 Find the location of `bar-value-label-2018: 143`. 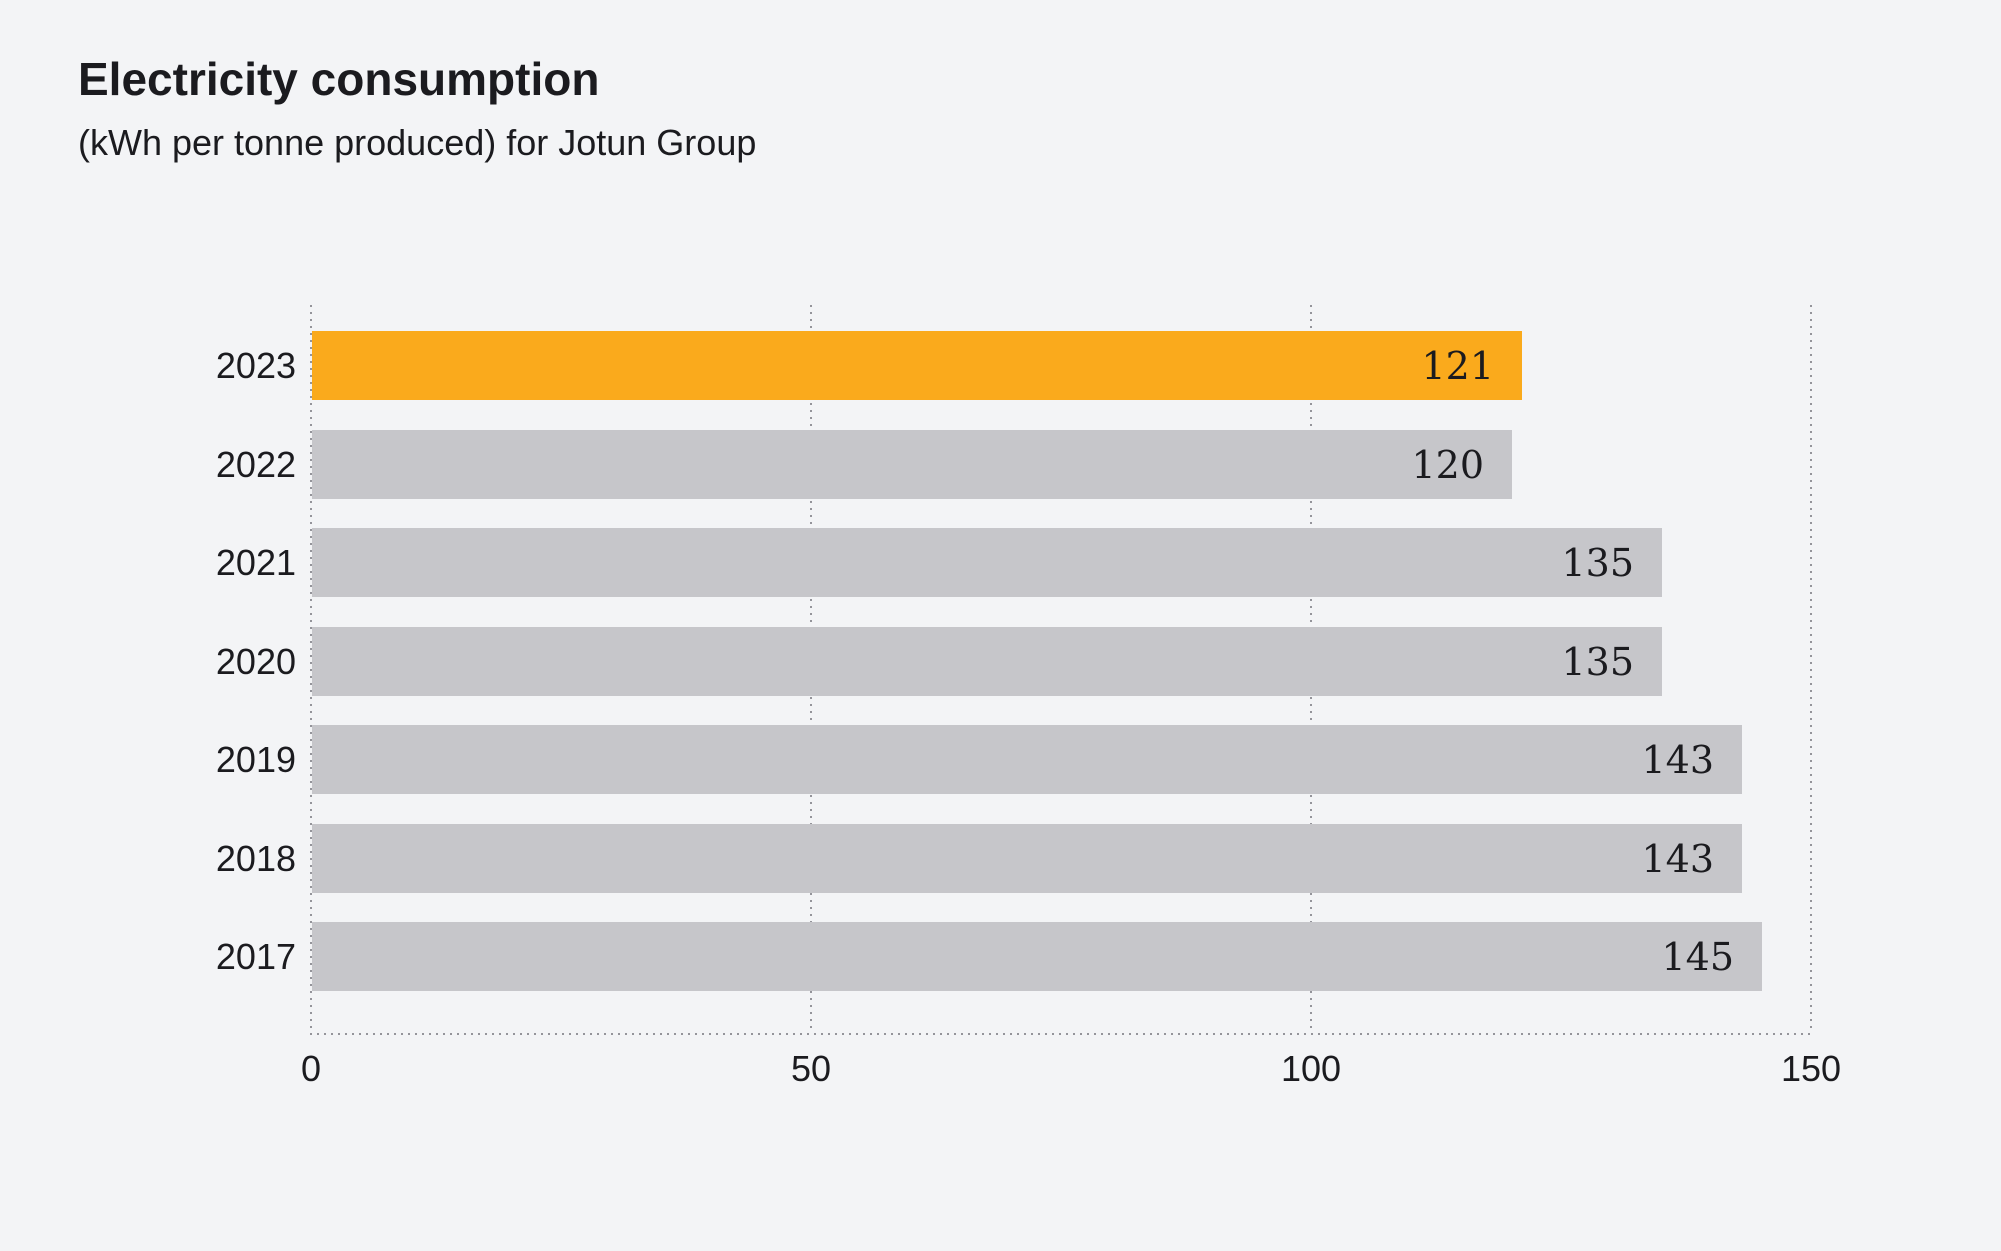

bar-value-label-2018: 143 is located at coordinates (1677, 859).